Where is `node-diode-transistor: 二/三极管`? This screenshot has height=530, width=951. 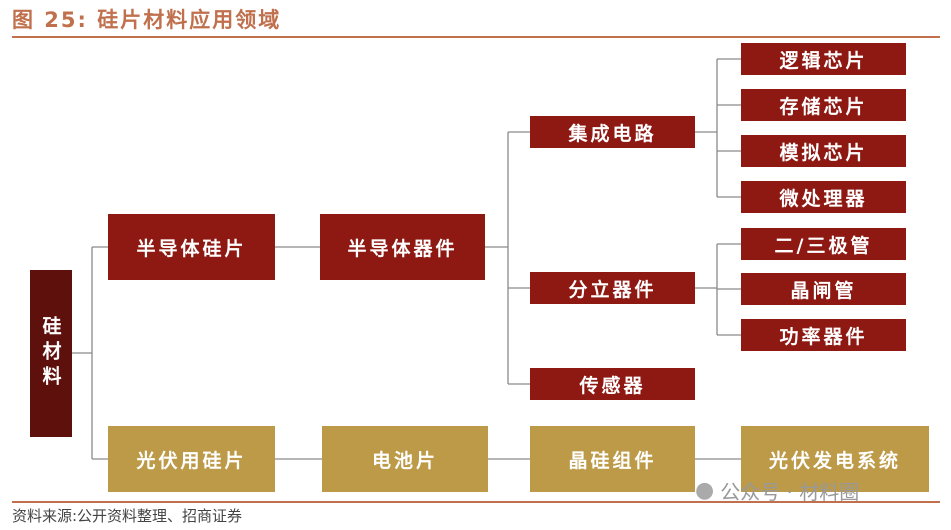 node-diode-transistor: 二/三极管 is located at coordinates (823, 244).